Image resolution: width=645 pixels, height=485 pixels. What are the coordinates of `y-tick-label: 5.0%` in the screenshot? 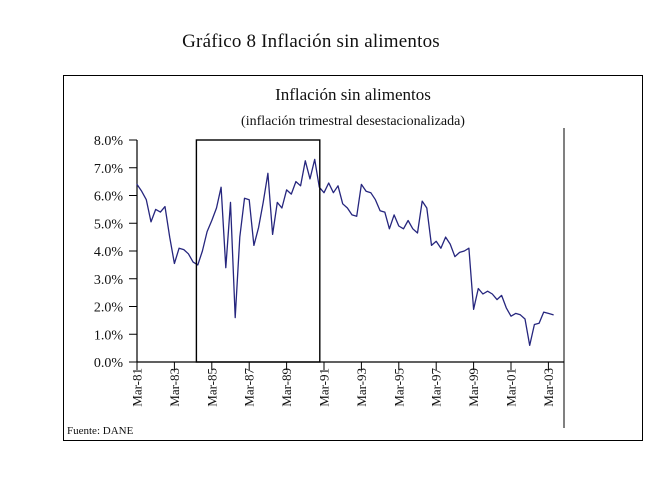 It's located at (109, 224).